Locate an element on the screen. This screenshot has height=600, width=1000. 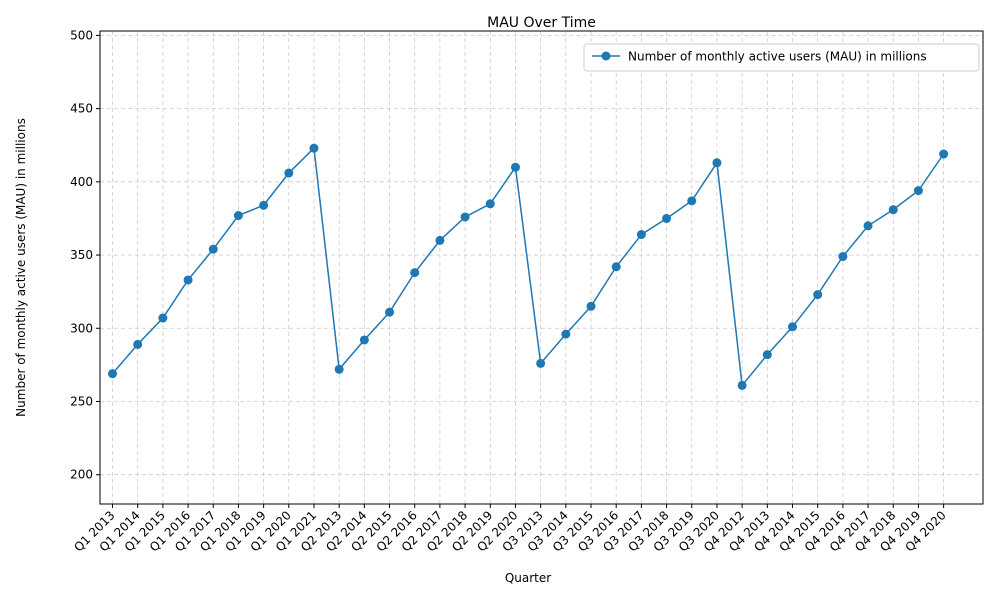
y-tick-label: 300 is located at coordinates (81, 328).